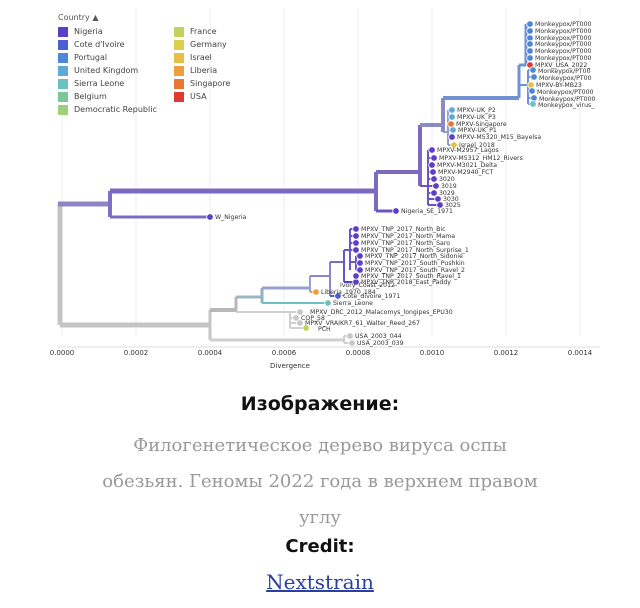 This screenshot has width=640, height=608. Describe the element at coordinates (324, 329) in the screenshot. I see `tip-label: PCH` at that location.